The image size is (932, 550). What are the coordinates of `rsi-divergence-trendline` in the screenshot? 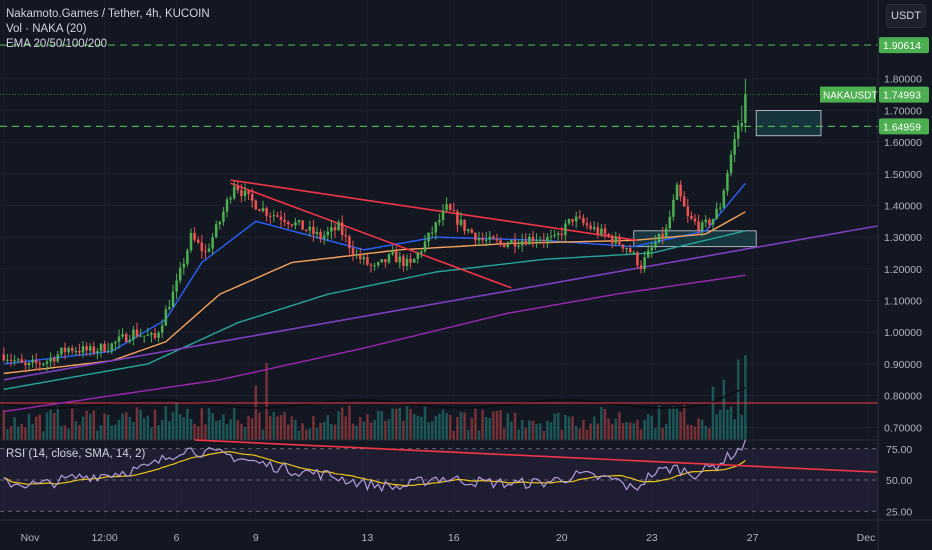 It's located at (540, 456).